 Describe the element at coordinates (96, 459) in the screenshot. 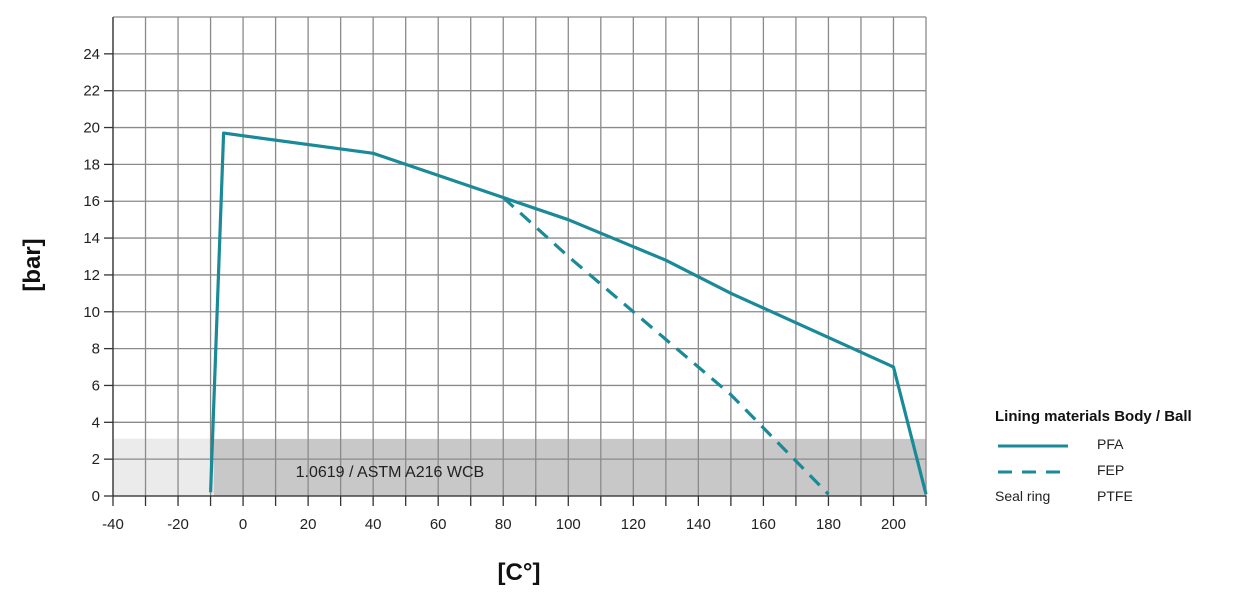

I see `y-tick-label: 2` at that location.